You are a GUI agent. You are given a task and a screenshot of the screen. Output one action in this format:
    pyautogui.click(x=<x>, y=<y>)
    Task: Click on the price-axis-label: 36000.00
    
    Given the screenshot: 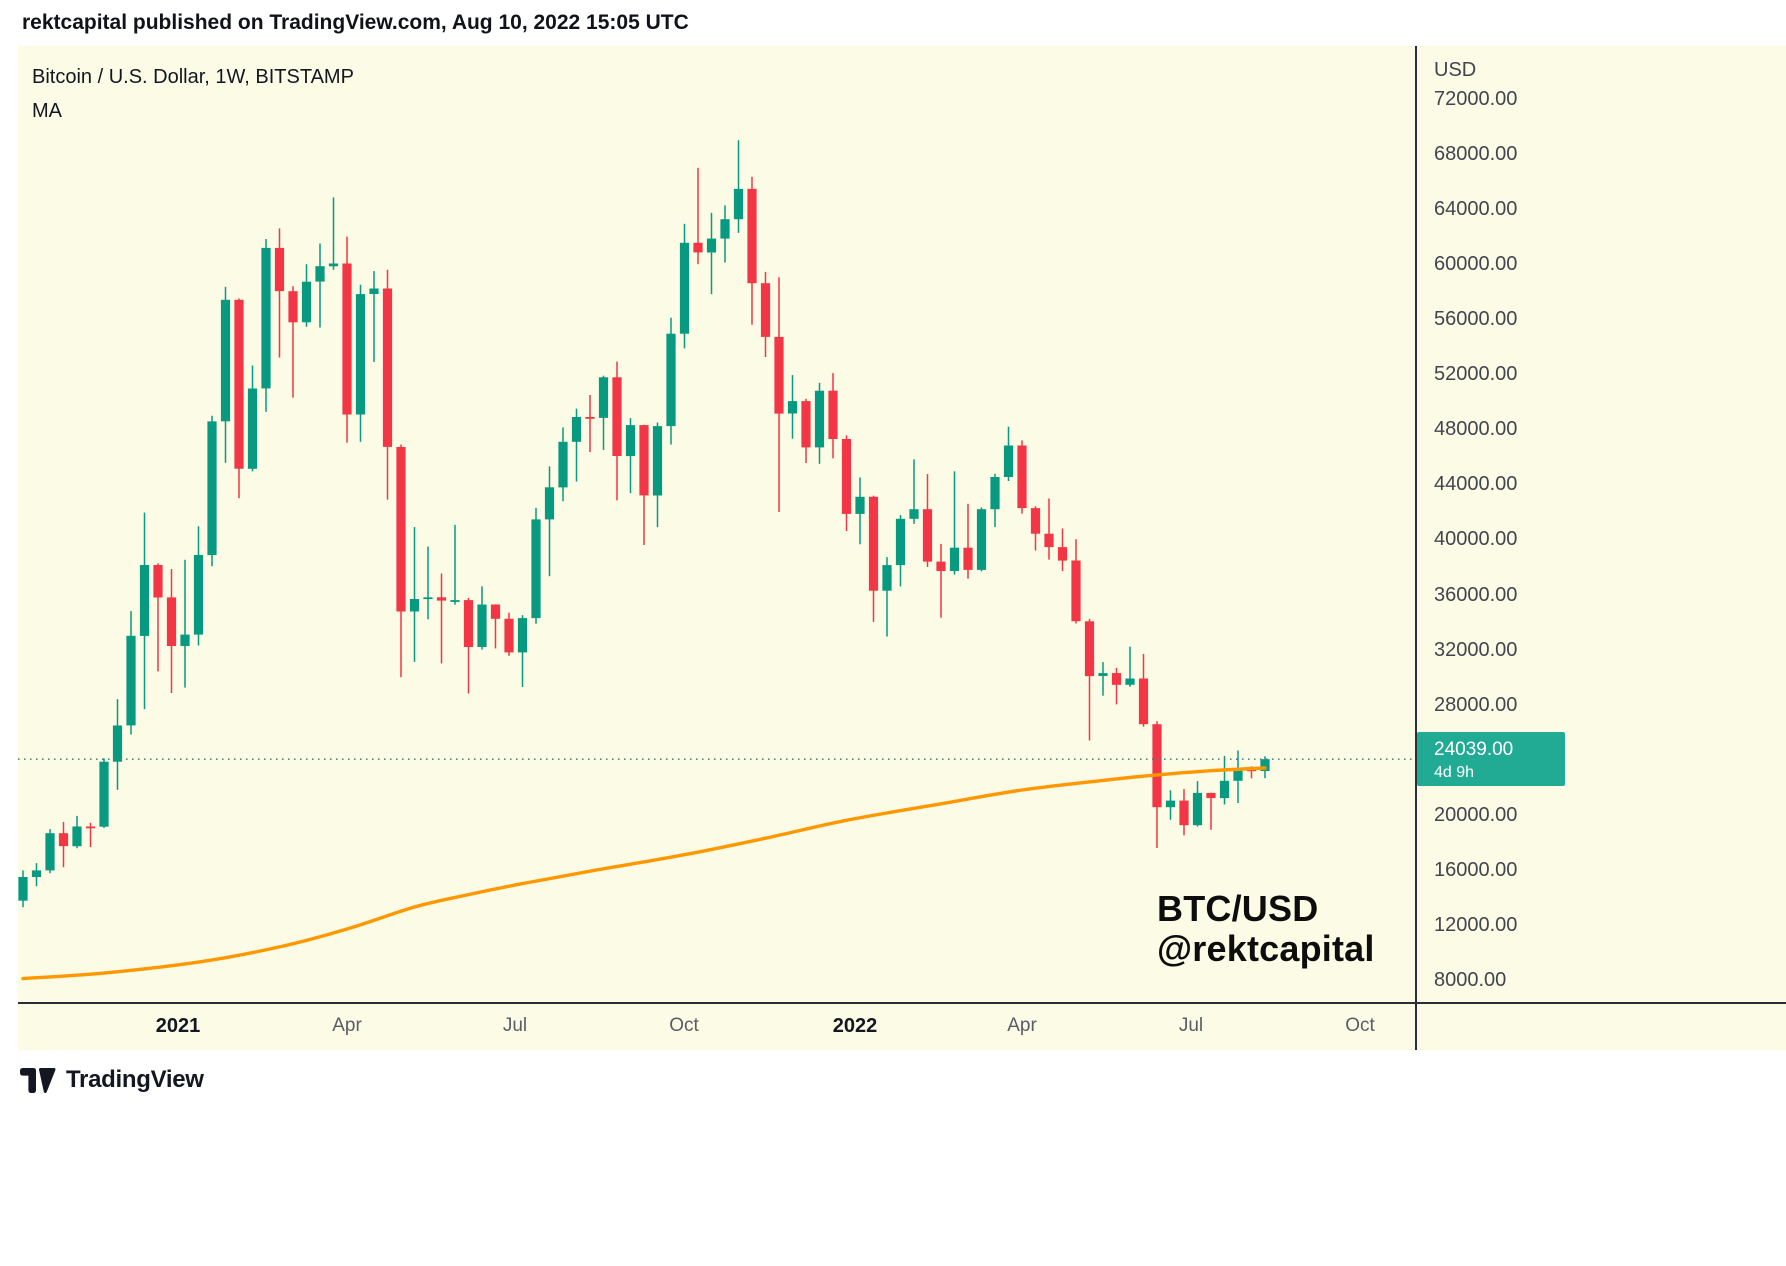 What is the action you would take?
    pyautogui.click(x=1476, y=594)
    